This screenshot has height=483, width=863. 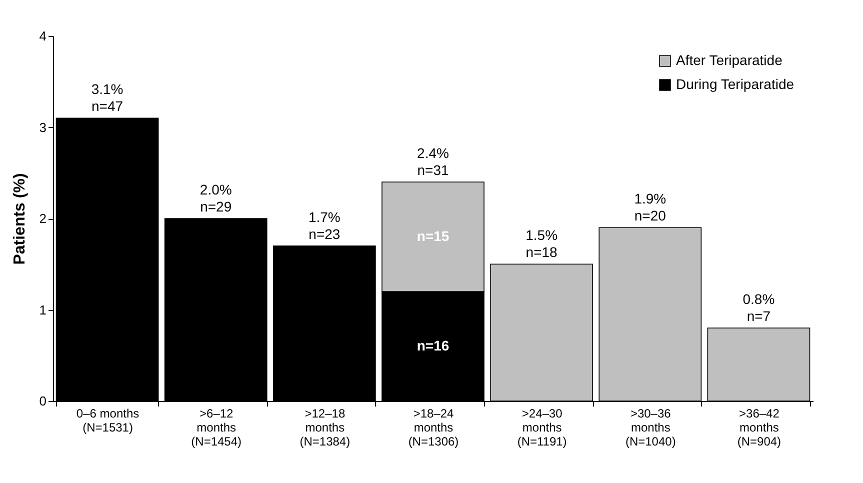 I want to click on total-label: 0.8% n=7, so click(x=758, y=307).